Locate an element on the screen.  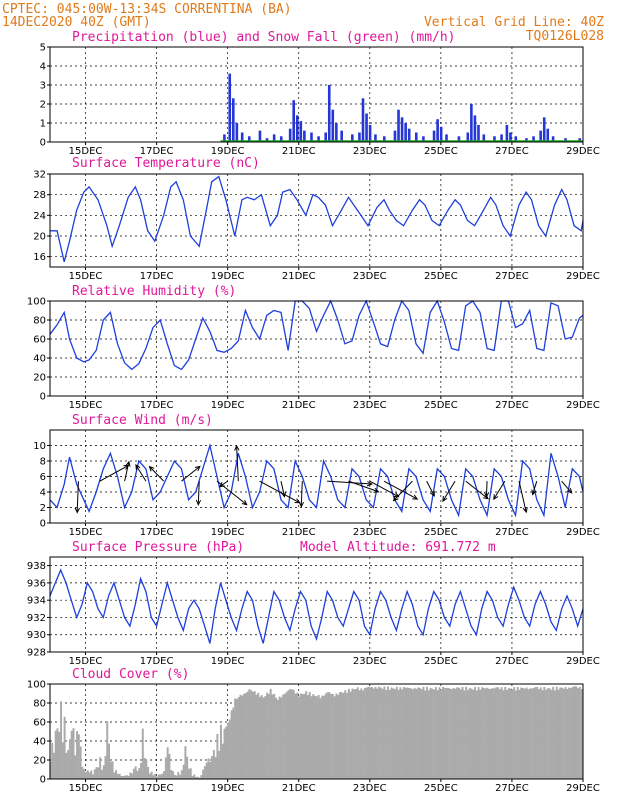
x-tick-label: 27DEC is located at coordinates (512, 661).